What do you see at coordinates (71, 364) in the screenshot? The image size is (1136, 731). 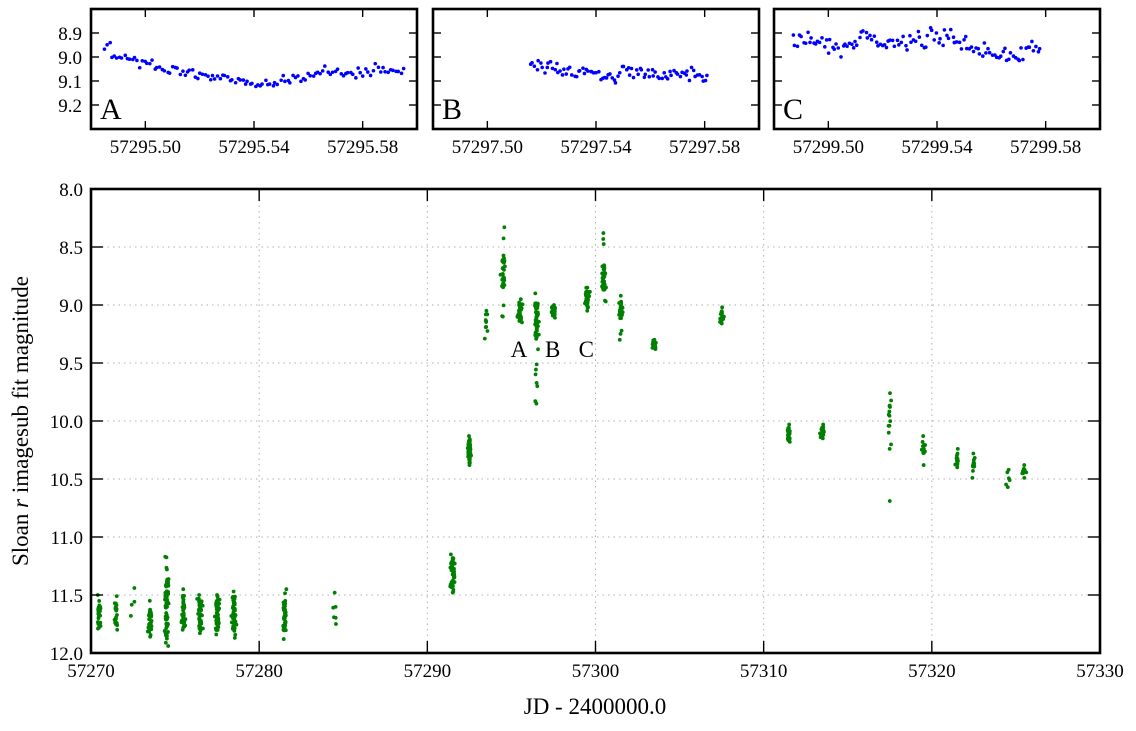 I see `y-tick-label: 9.5` at bounding box center [71, 364].